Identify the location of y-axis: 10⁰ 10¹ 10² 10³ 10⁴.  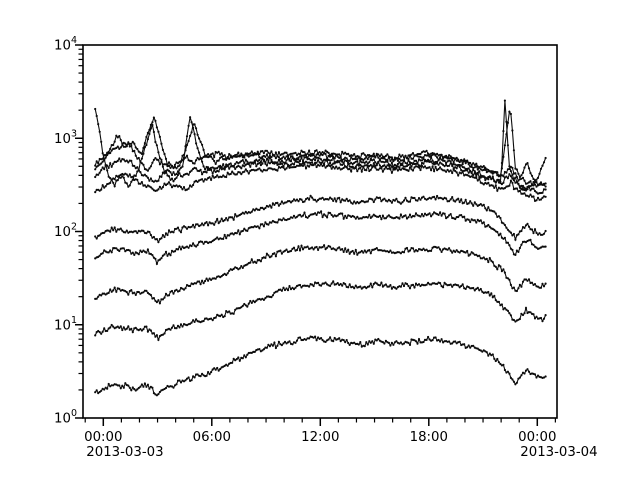
(68, 231).